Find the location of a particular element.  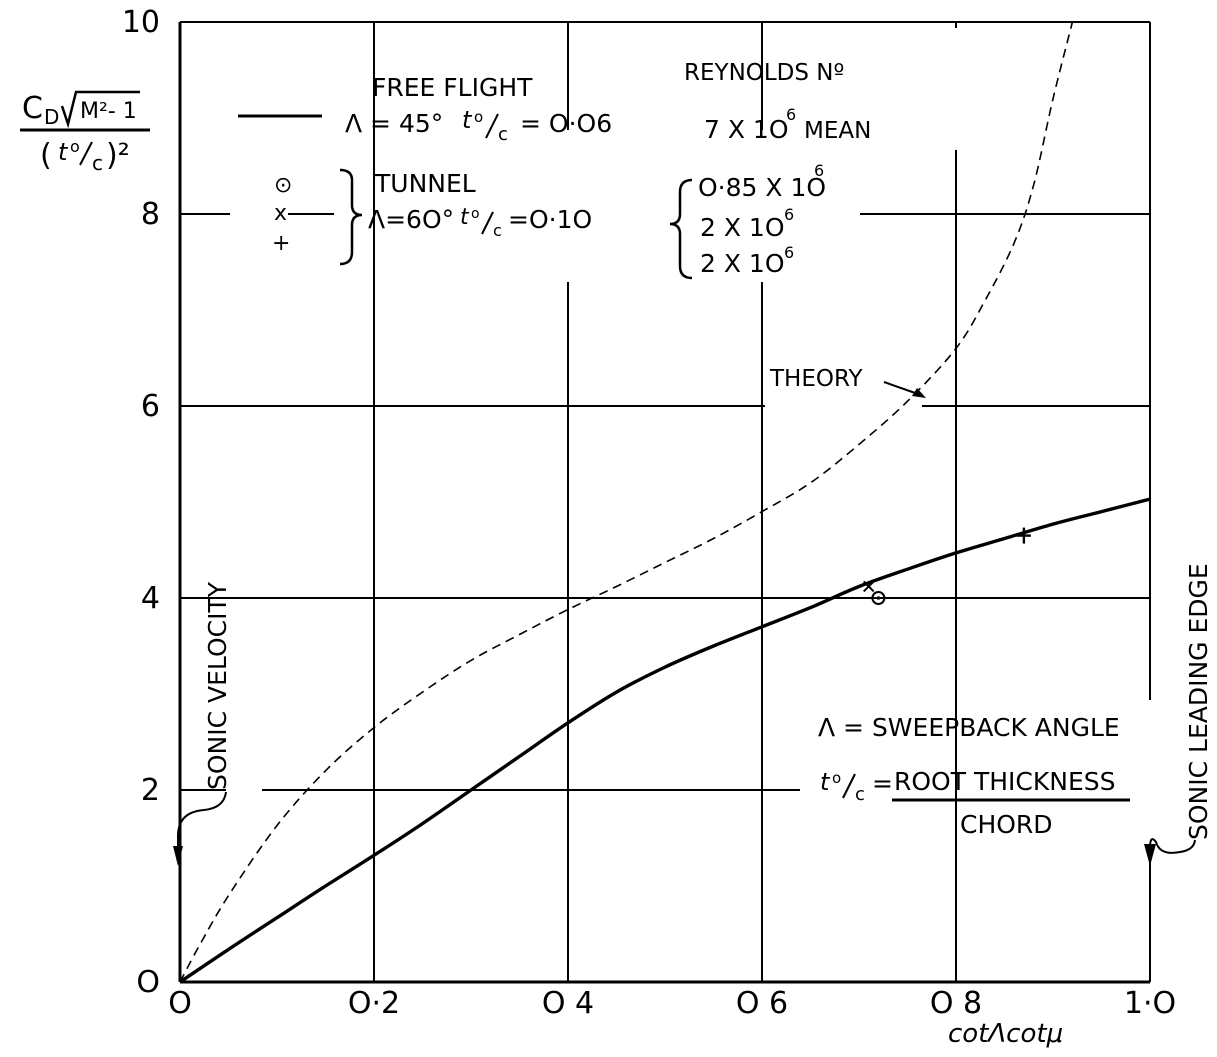

circle-dot-point is located at coordinates (878, 598).